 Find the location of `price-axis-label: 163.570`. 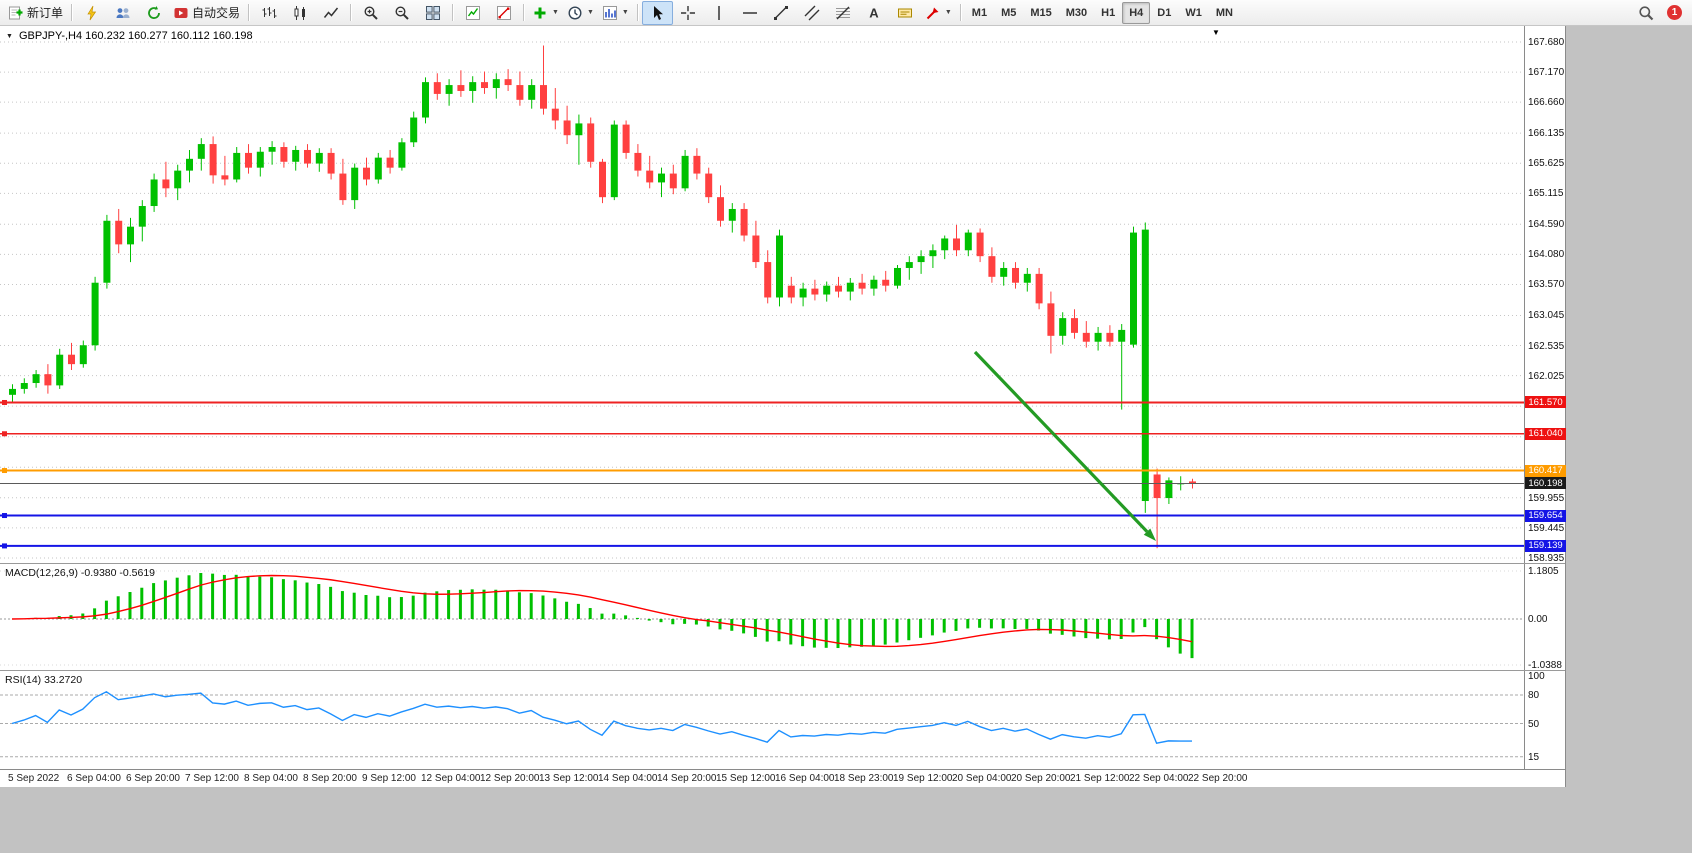

price-axis-label: 163.570 is located at coordinates (1546, 285).